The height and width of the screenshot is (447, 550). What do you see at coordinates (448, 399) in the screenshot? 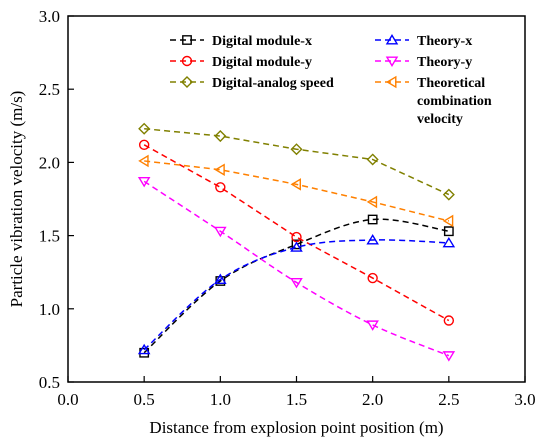
I see `x-tick-label: 2.5` at bounding box center [448, 399].